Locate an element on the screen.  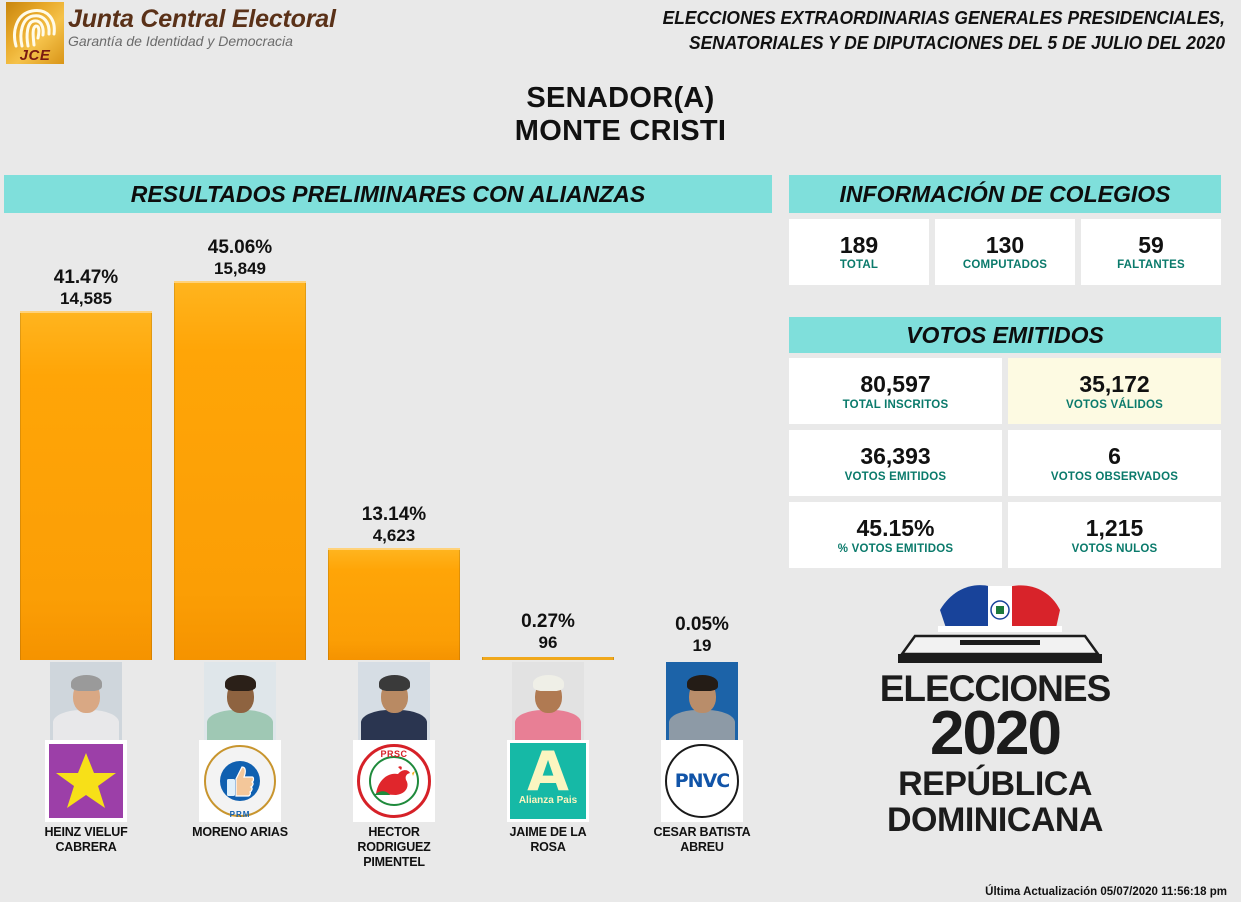
party-logo-pnvc: PNVC is located at coordinates (702, 781).